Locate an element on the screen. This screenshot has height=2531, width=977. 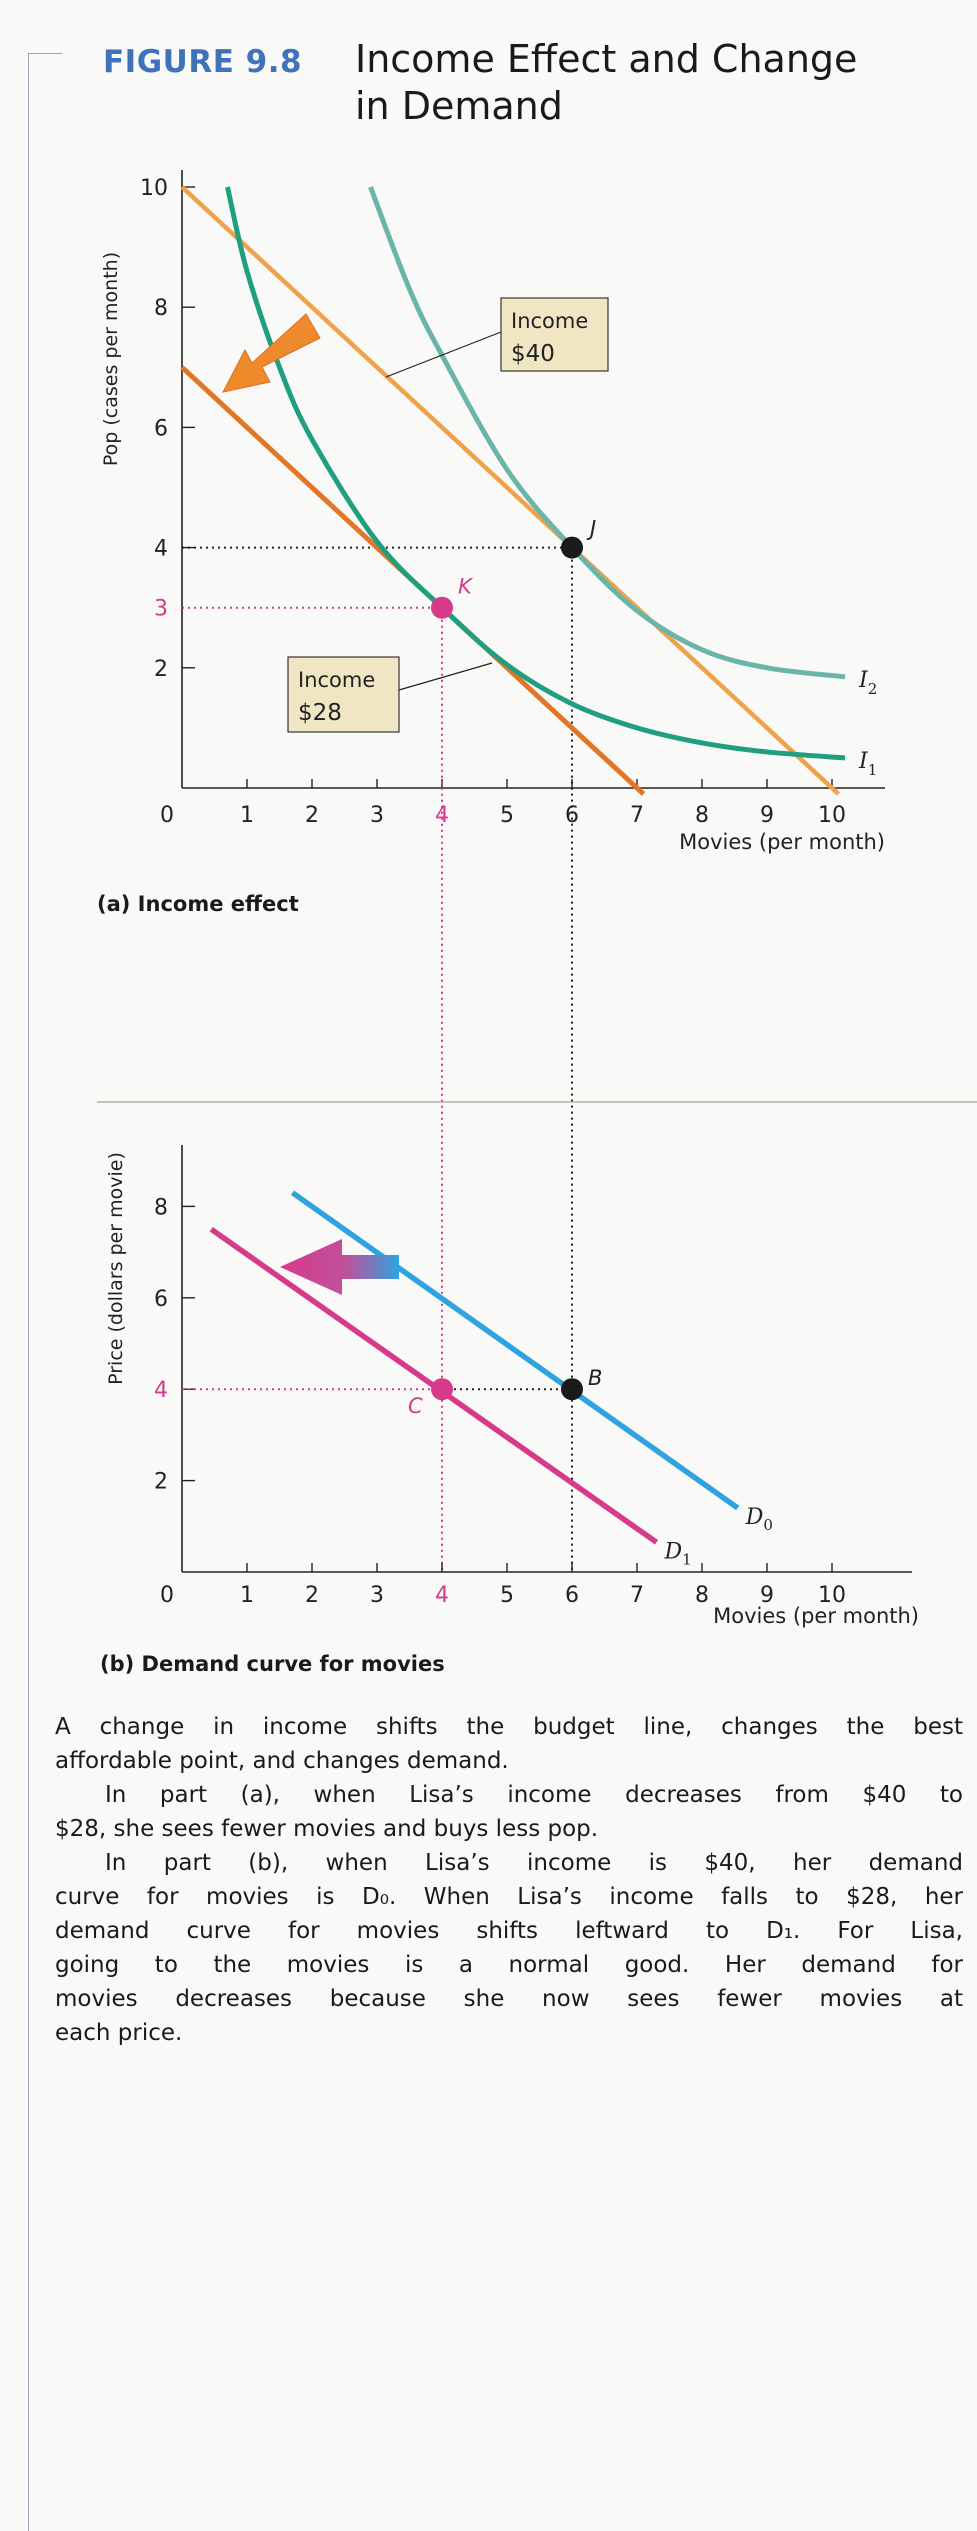
point-b-marker is located at coordinates (572, 1389).